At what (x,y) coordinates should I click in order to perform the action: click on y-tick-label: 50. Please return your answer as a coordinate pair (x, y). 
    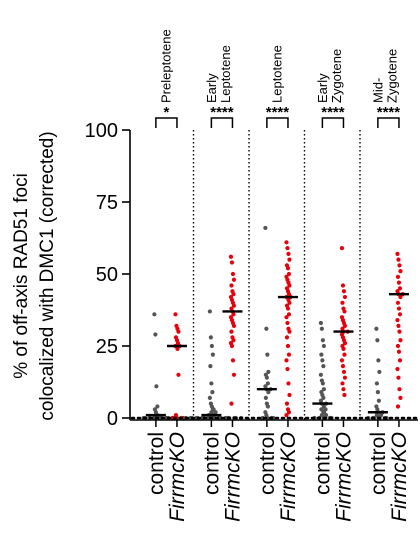
    Looking at the image, I should click on (107, 275).